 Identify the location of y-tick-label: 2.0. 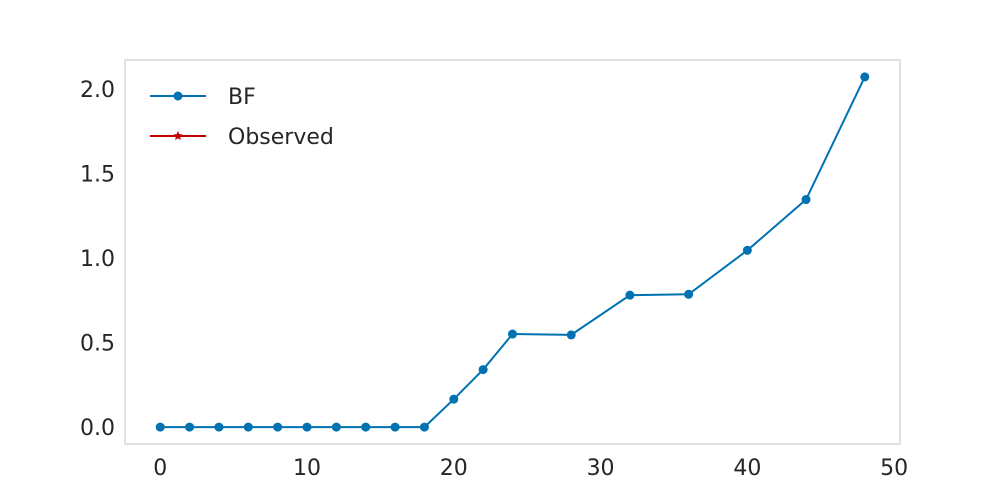
(97, 90).